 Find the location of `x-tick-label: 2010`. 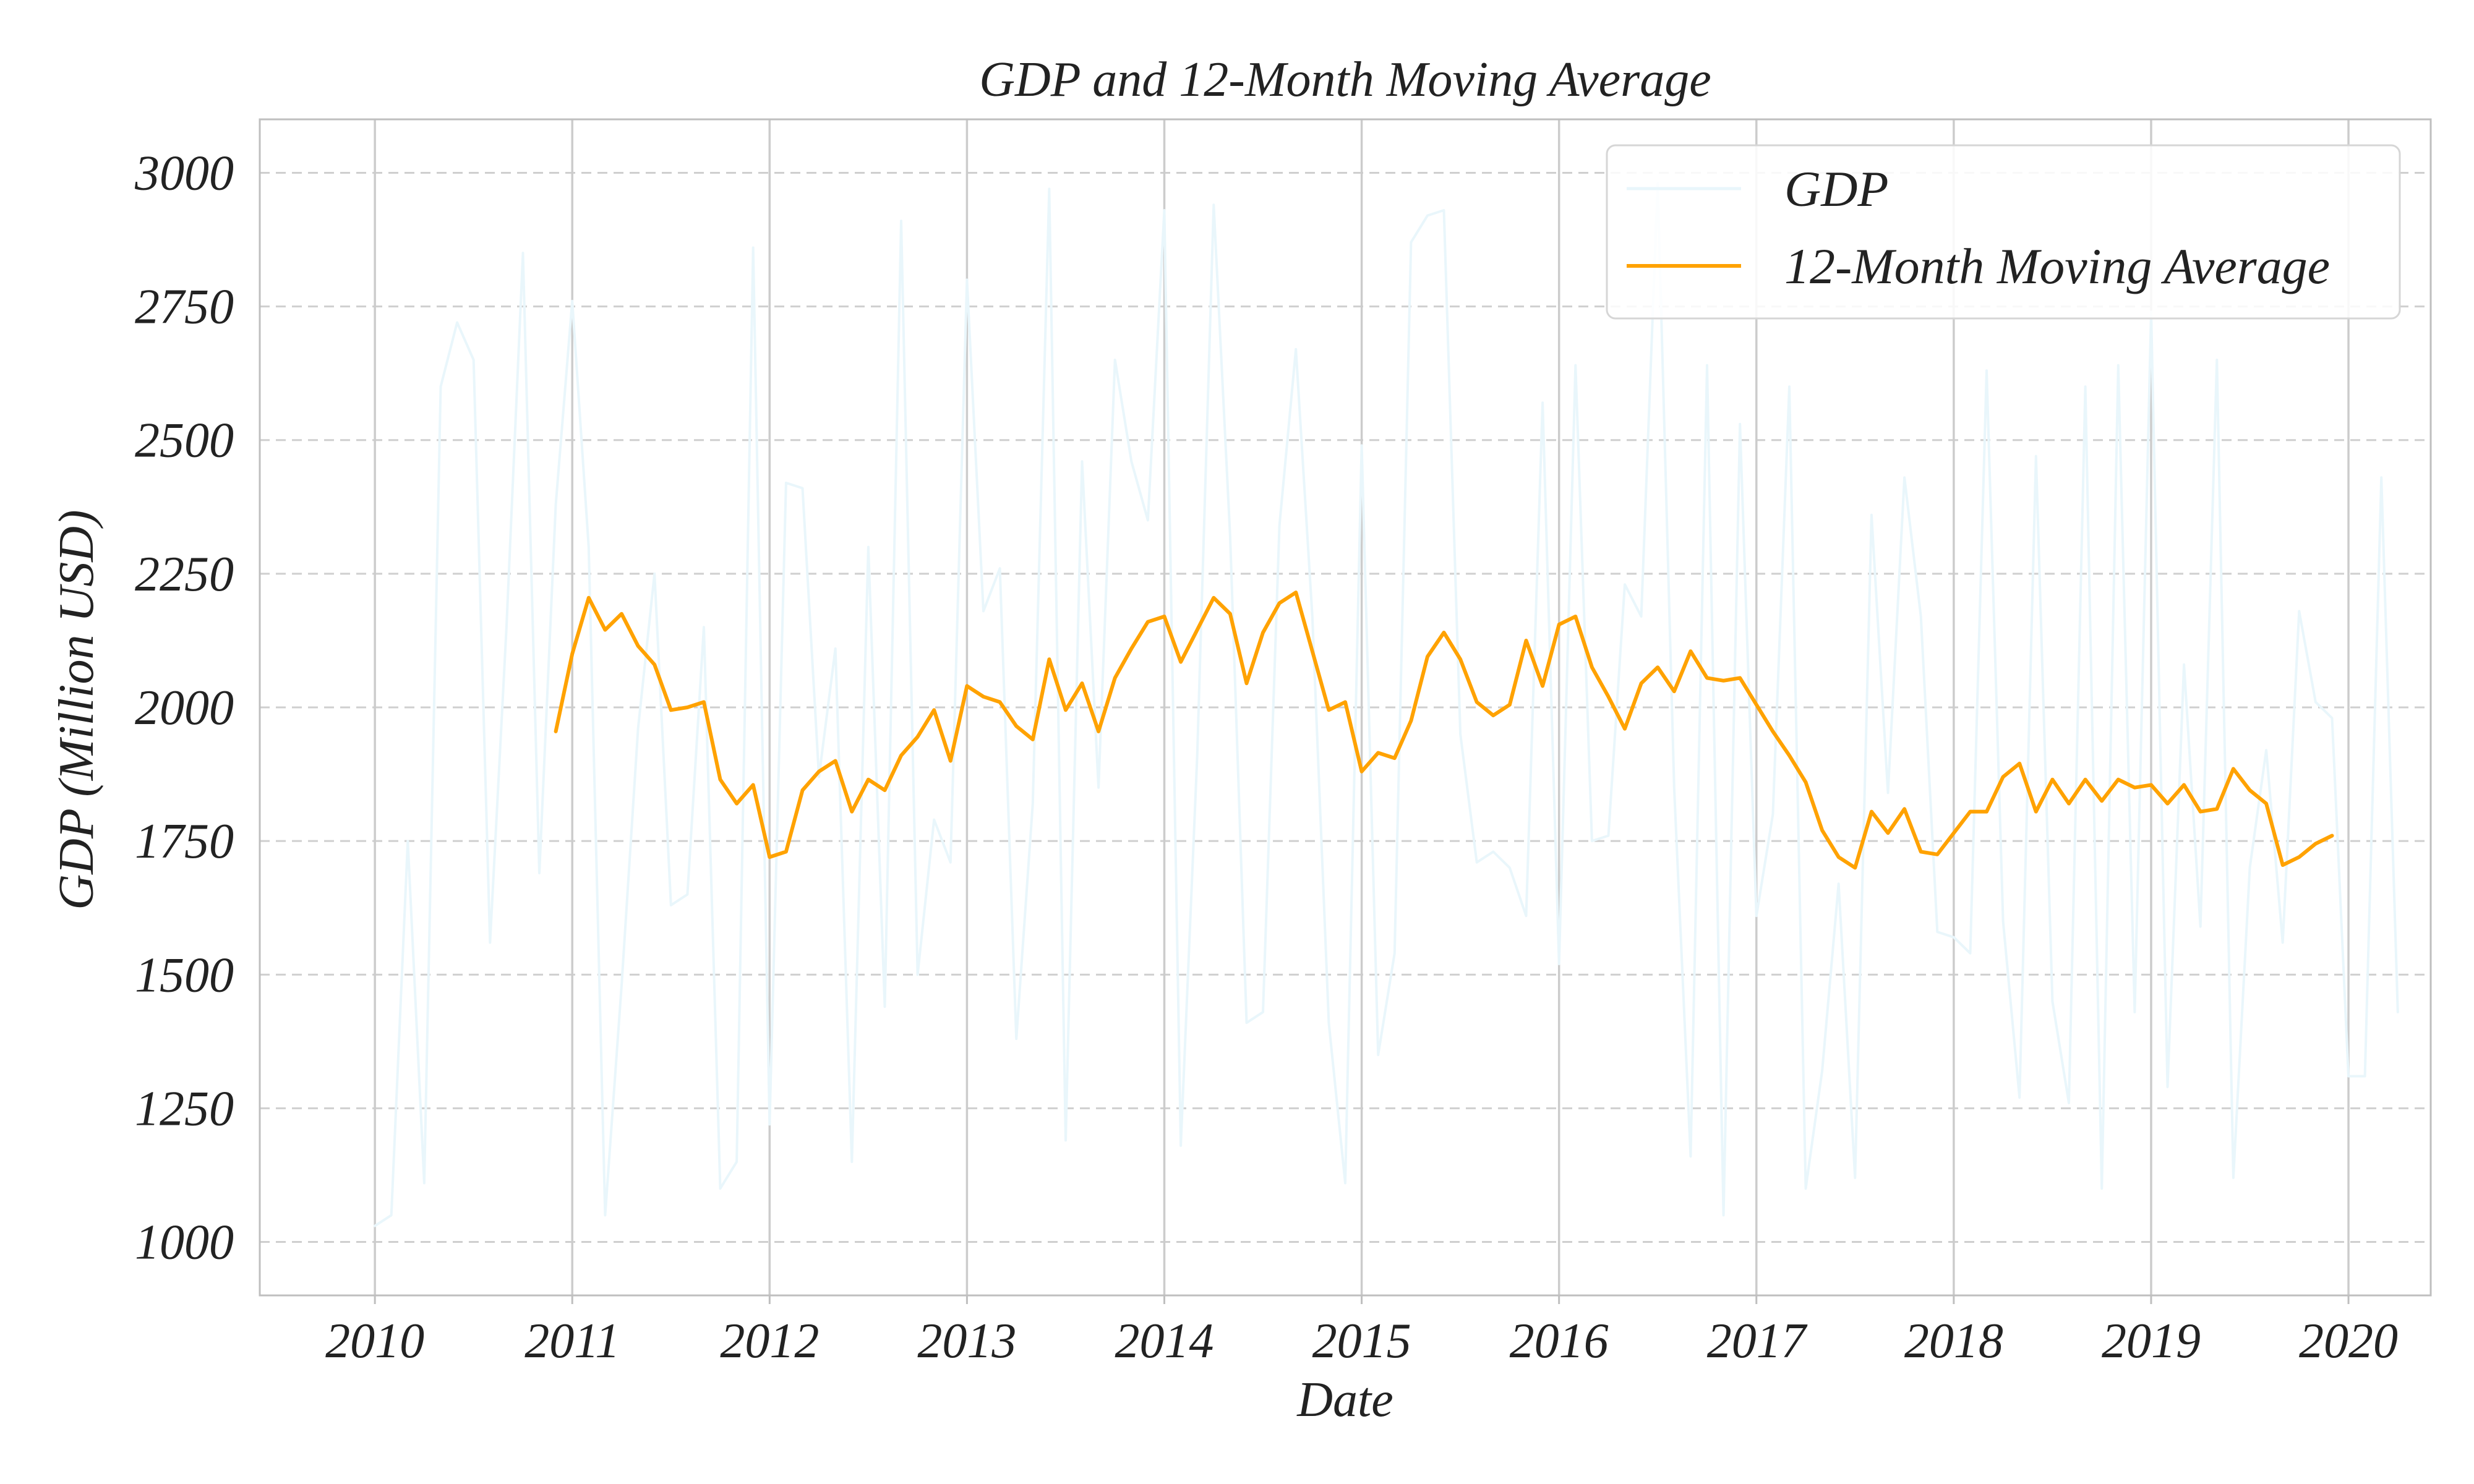

x-tick-label: 2010 is located at coordinates (374, 1341).